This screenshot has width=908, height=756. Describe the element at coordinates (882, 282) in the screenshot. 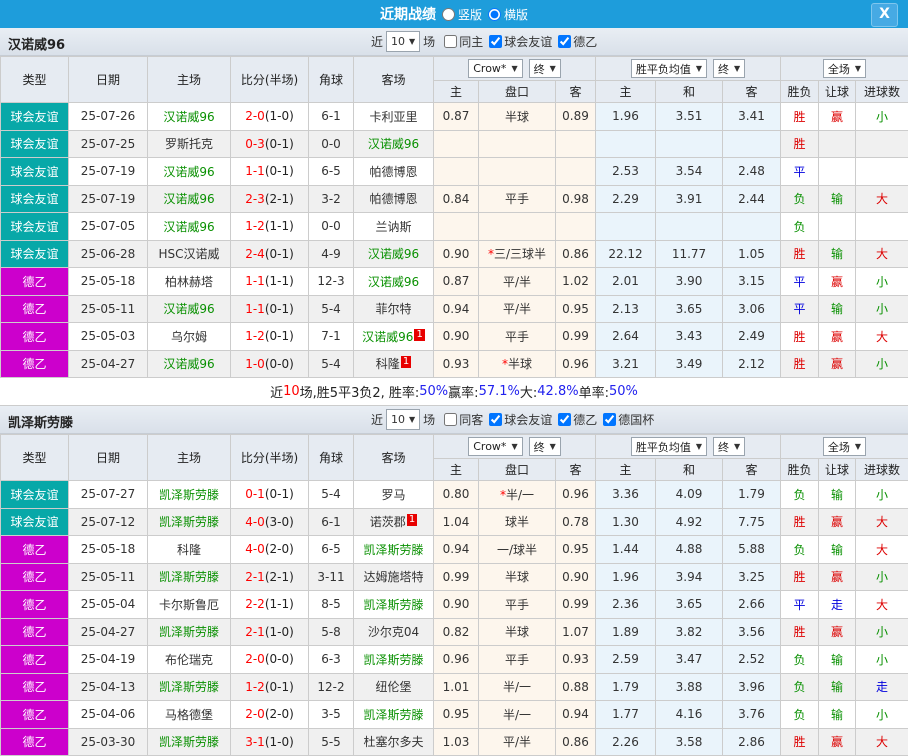

I see `goals-result-cell: 小` at that location.